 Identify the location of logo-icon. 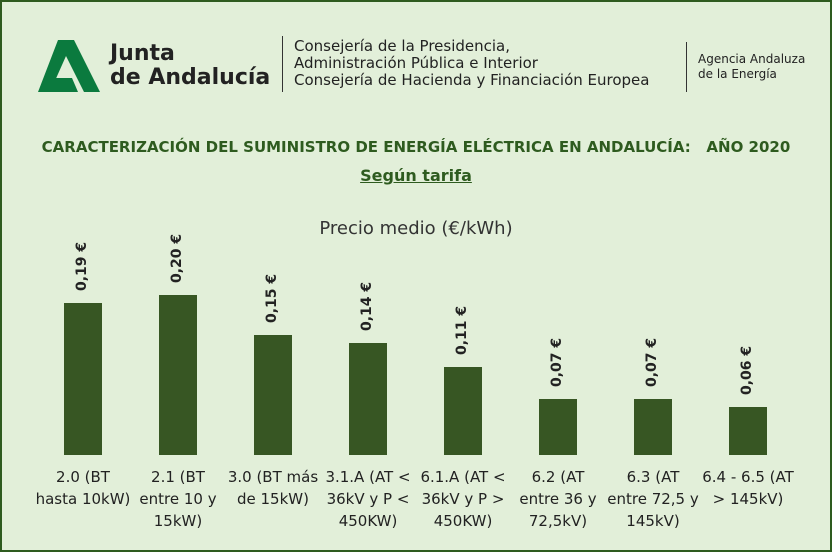
(69, 66).